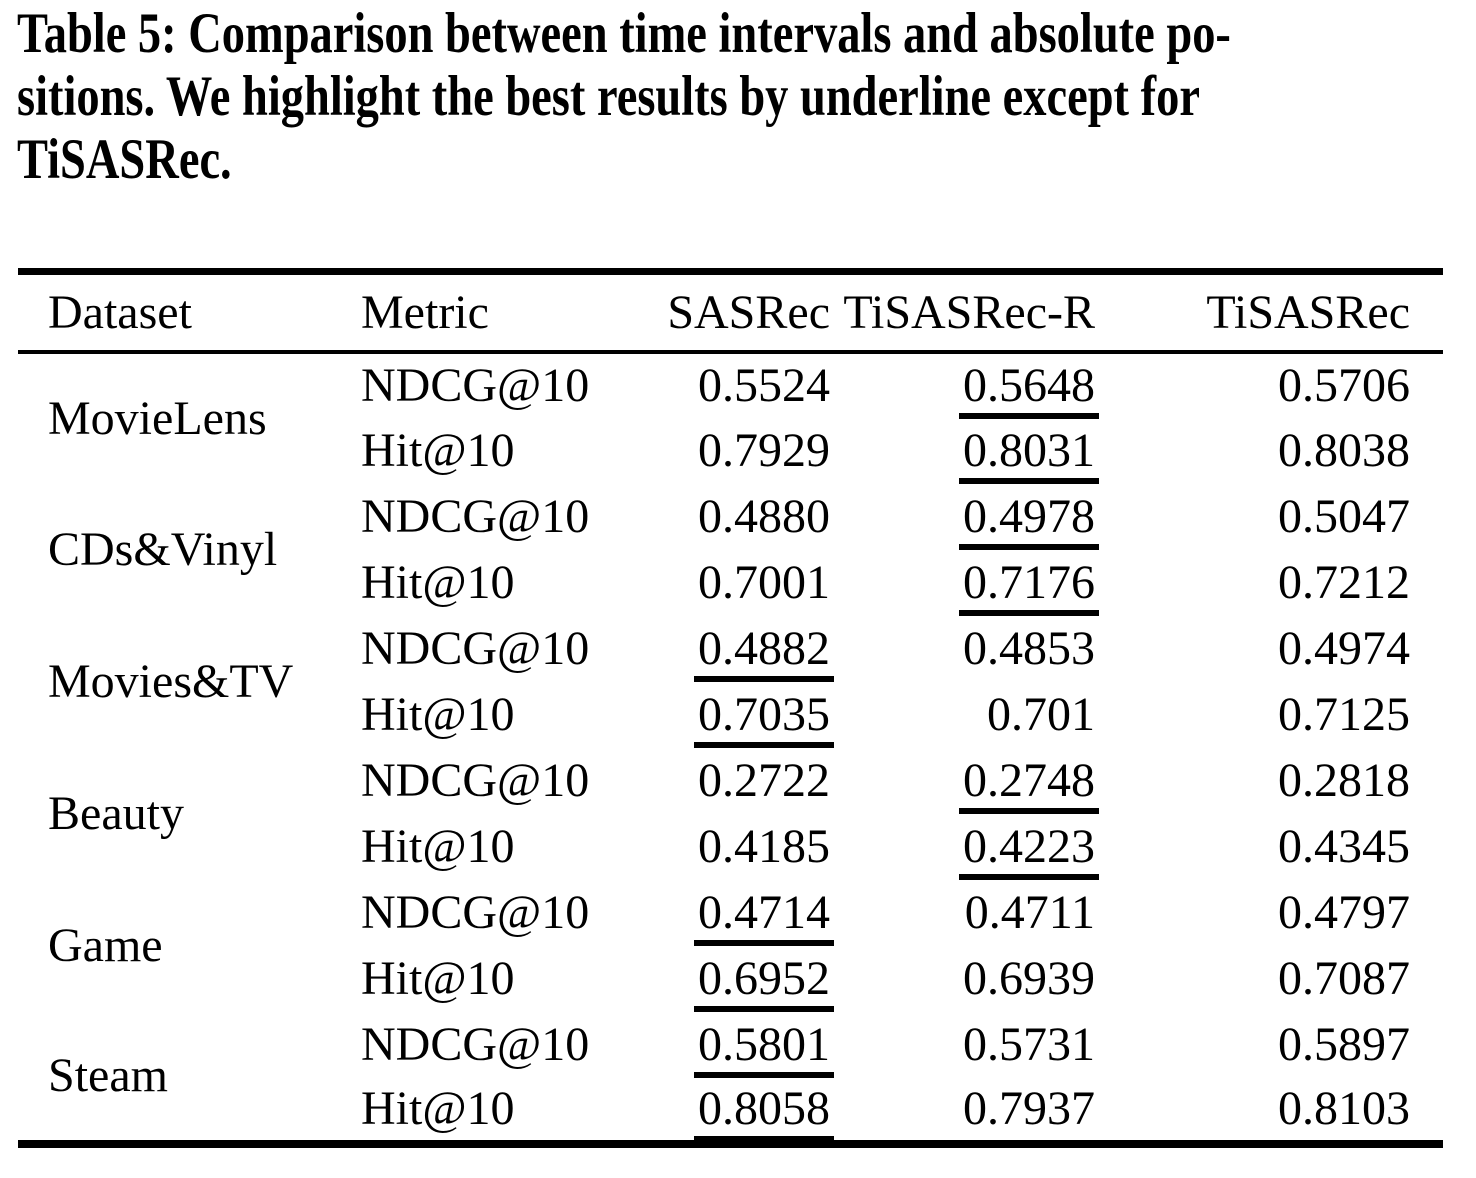 This screenshot has height=1178, width=1476. I want to click on value-cell: 0.4223, so click(964, 847).